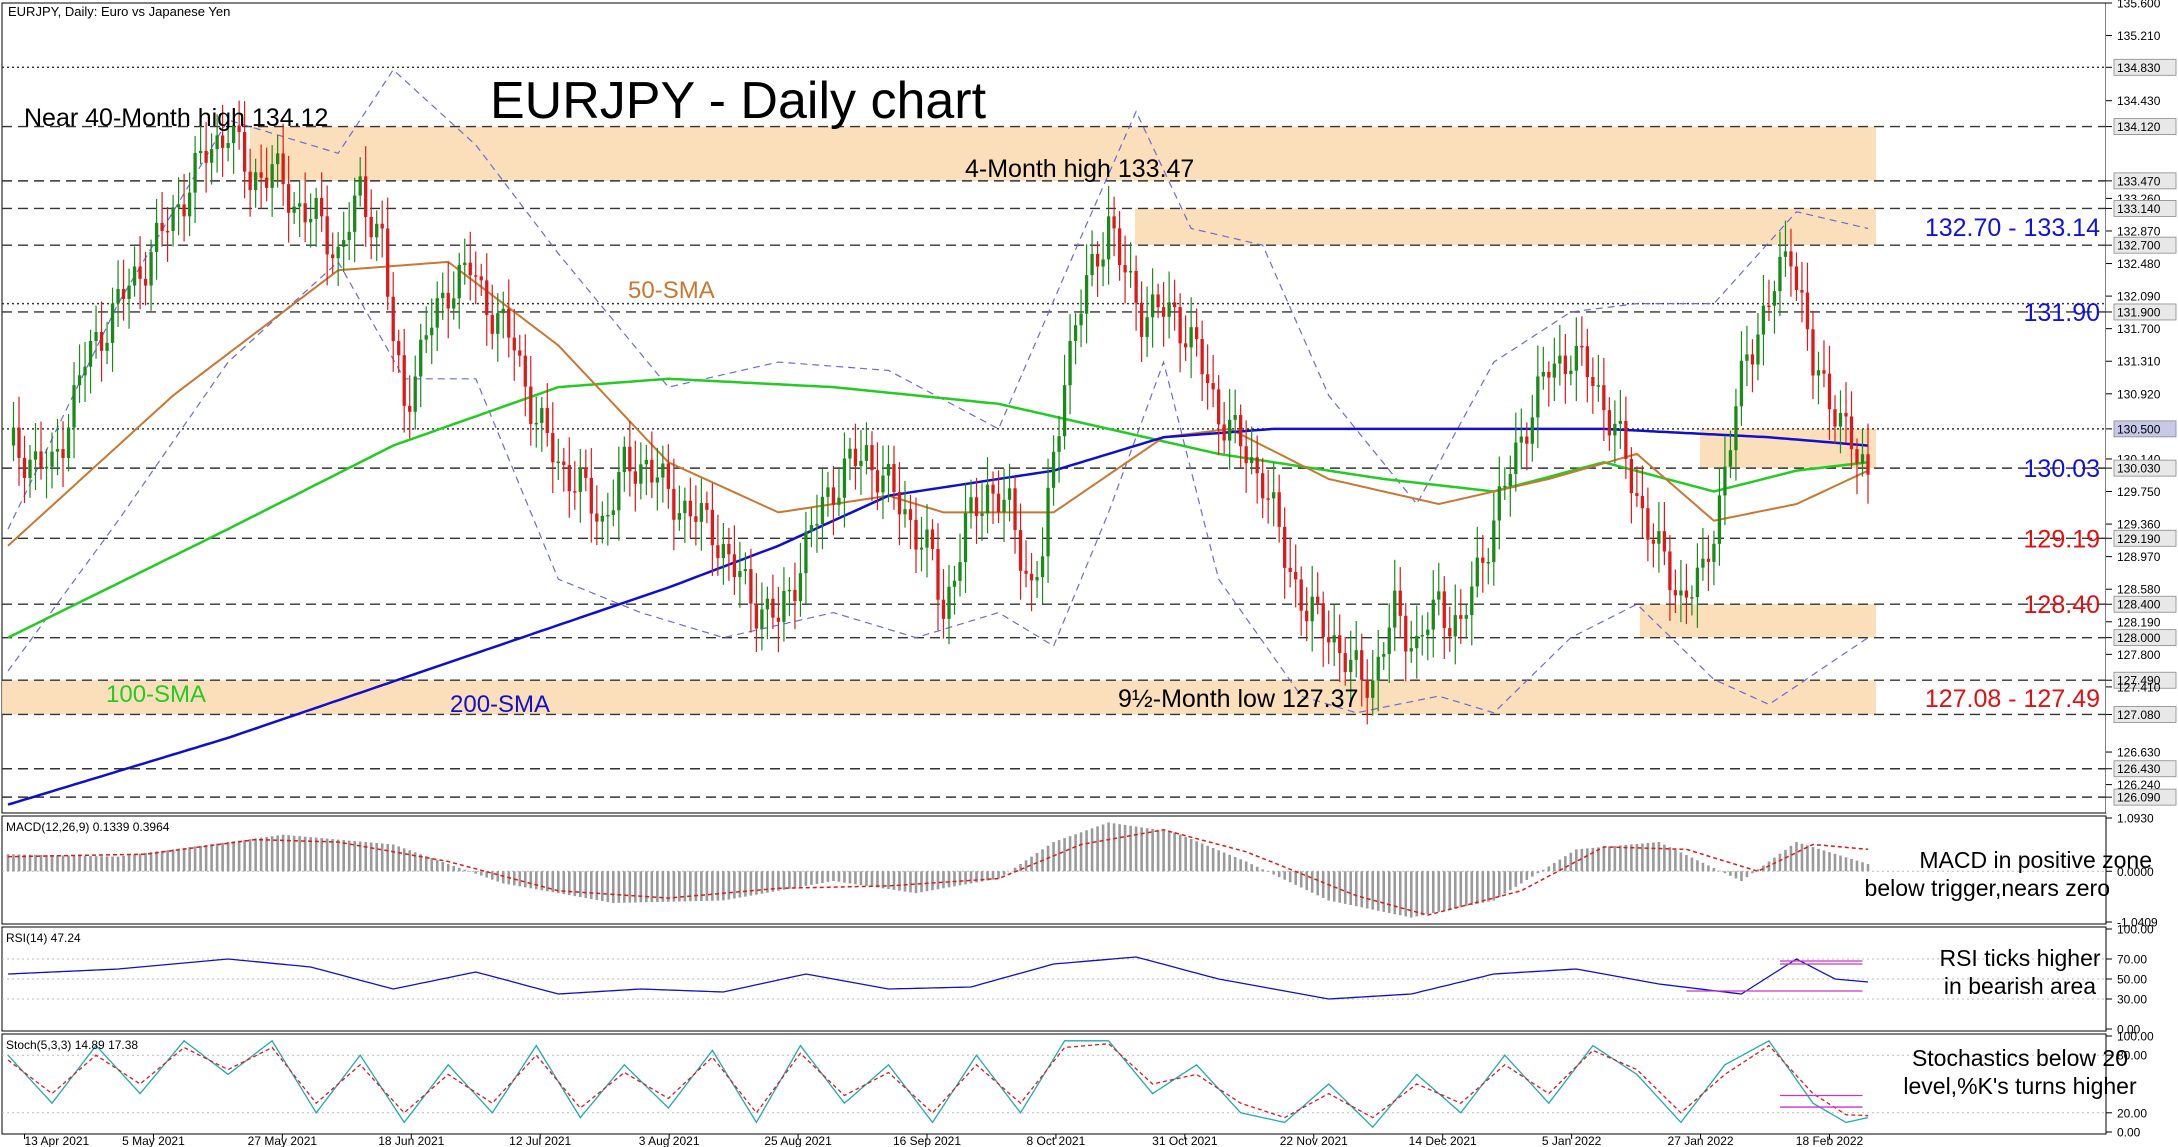  What do you see at coordinates (1987, 888) in the screenshot?
I see `macd-note-2: below trigger,nears zero` at bounding box center [1987, 888].